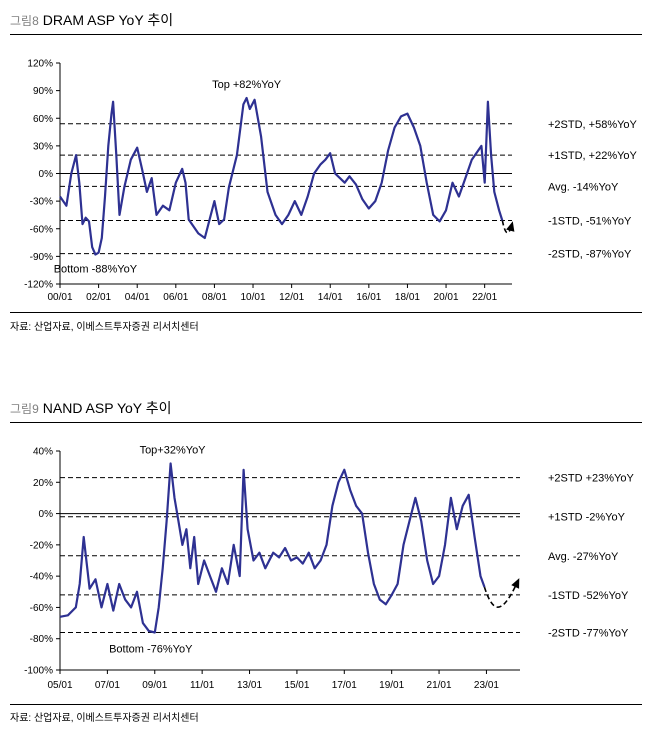 The width and height of the screenshot is (650, 733). Describe the element at coordinates (291, 297) in the screenshot. I see `x-tick-label: 12/01` at that location.